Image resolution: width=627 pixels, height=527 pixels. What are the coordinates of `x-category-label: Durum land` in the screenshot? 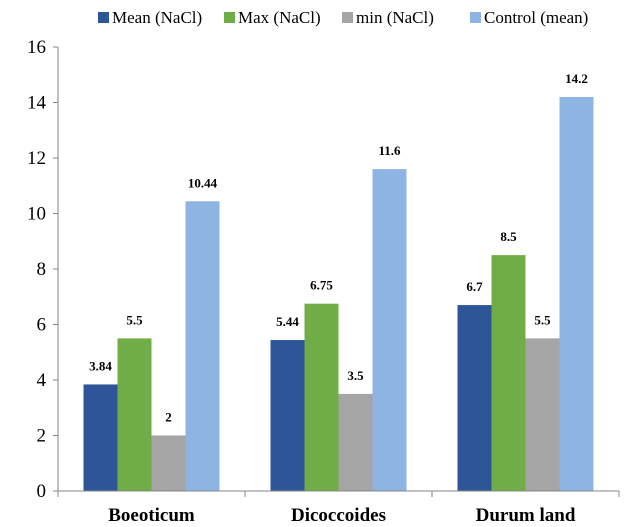 It's located at (526, 515).